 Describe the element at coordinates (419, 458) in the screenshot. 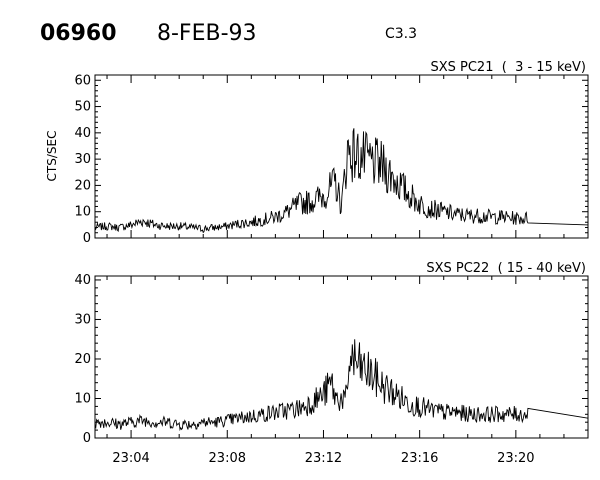

I see `x-tick-label: 23:16` at that location.